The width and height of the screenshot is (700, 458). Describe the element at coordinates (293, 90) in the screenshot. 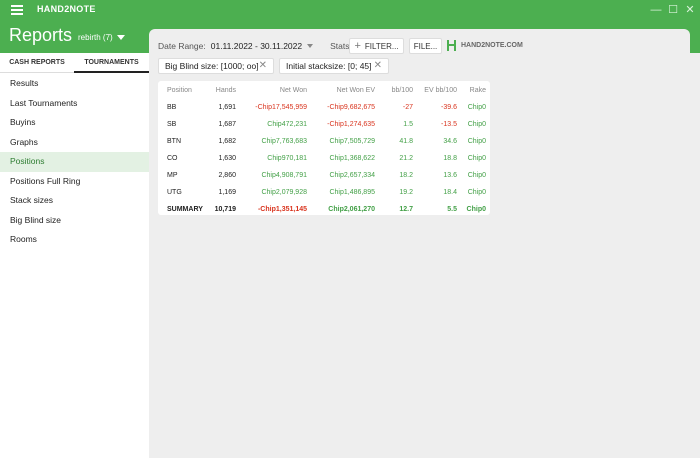

I see `column-header: Net Won` at that location.